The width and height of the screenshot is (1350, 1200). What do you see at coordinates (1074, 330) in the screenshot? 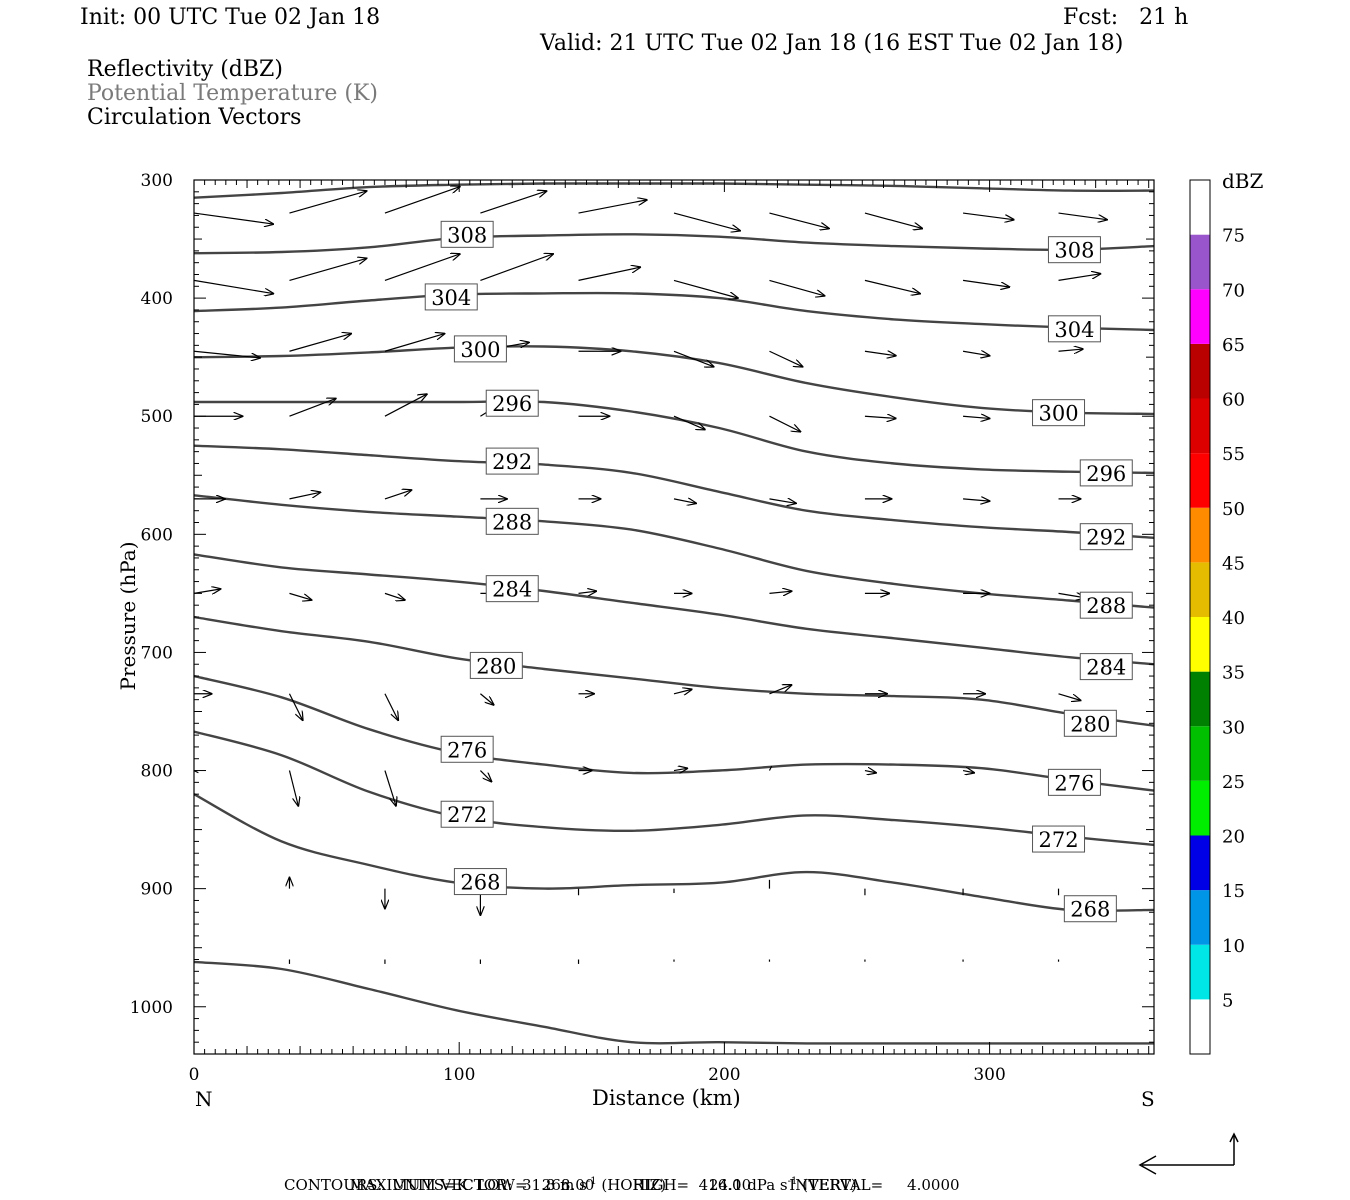
I see `contour-label-text: 304` at bounding box center [1074, 330].